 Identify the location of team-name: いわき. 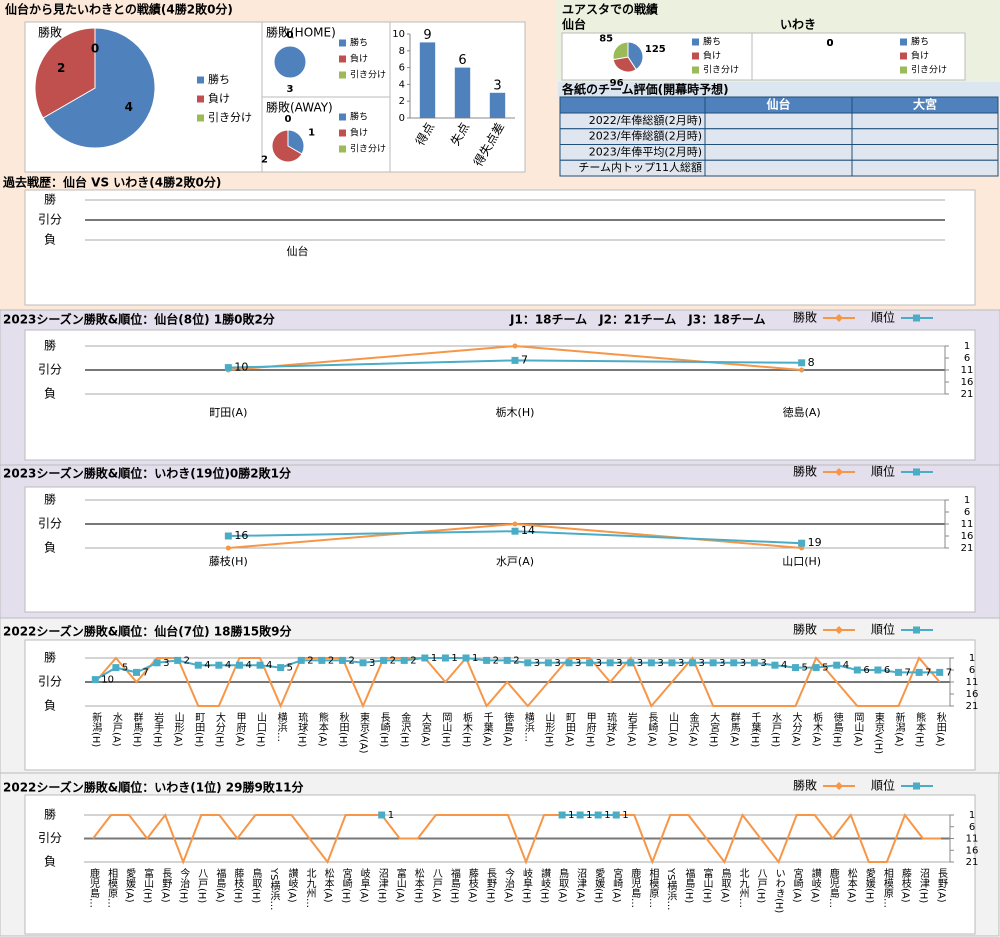
(798, 25).